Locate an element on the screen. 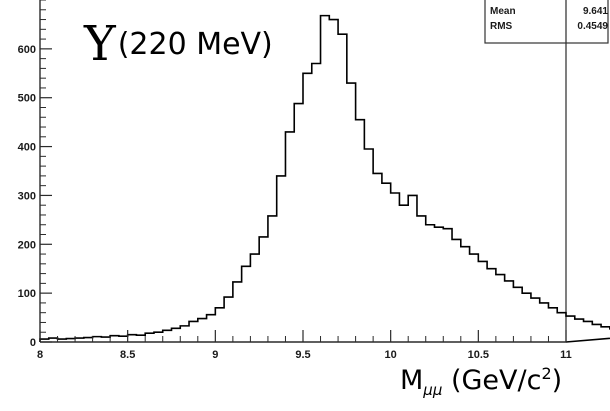  y-axis: 0 100 200 300 400 500 600 is located at coordinates (35, 174).